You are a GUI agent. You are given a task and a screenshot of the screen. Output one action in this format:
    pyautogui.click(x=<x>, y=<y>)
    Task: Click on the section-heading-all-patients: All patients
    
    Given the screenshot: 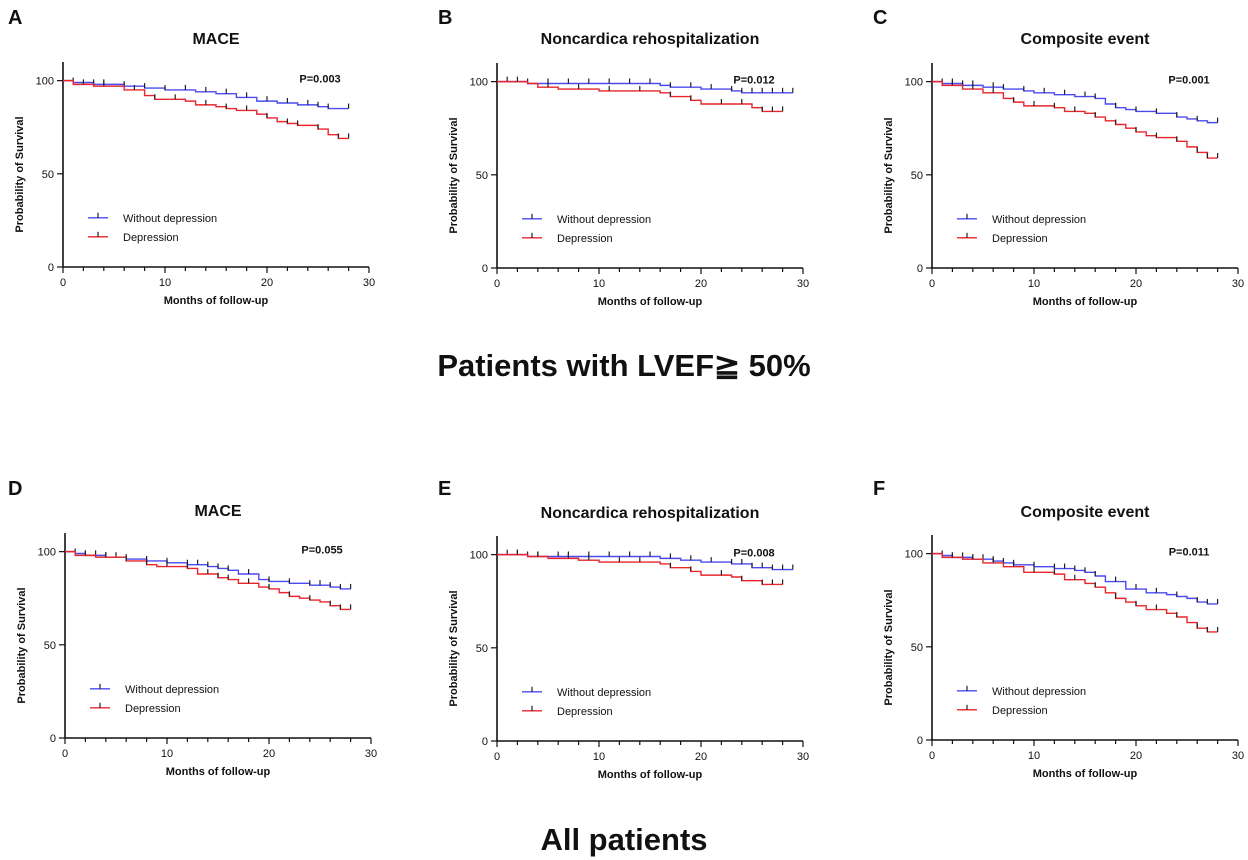 What is the action you would take?
    pyautogui.click(x=624, y=839)
    